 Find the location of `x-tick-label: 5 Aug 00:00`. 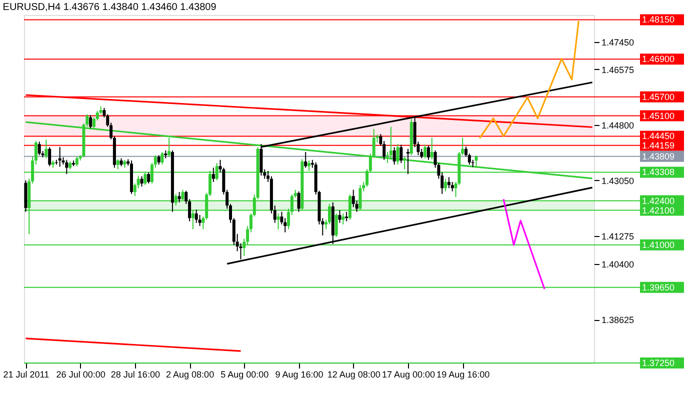

x-tick-label: 5 Aug 00:00 is located at coordinates (244, 375).